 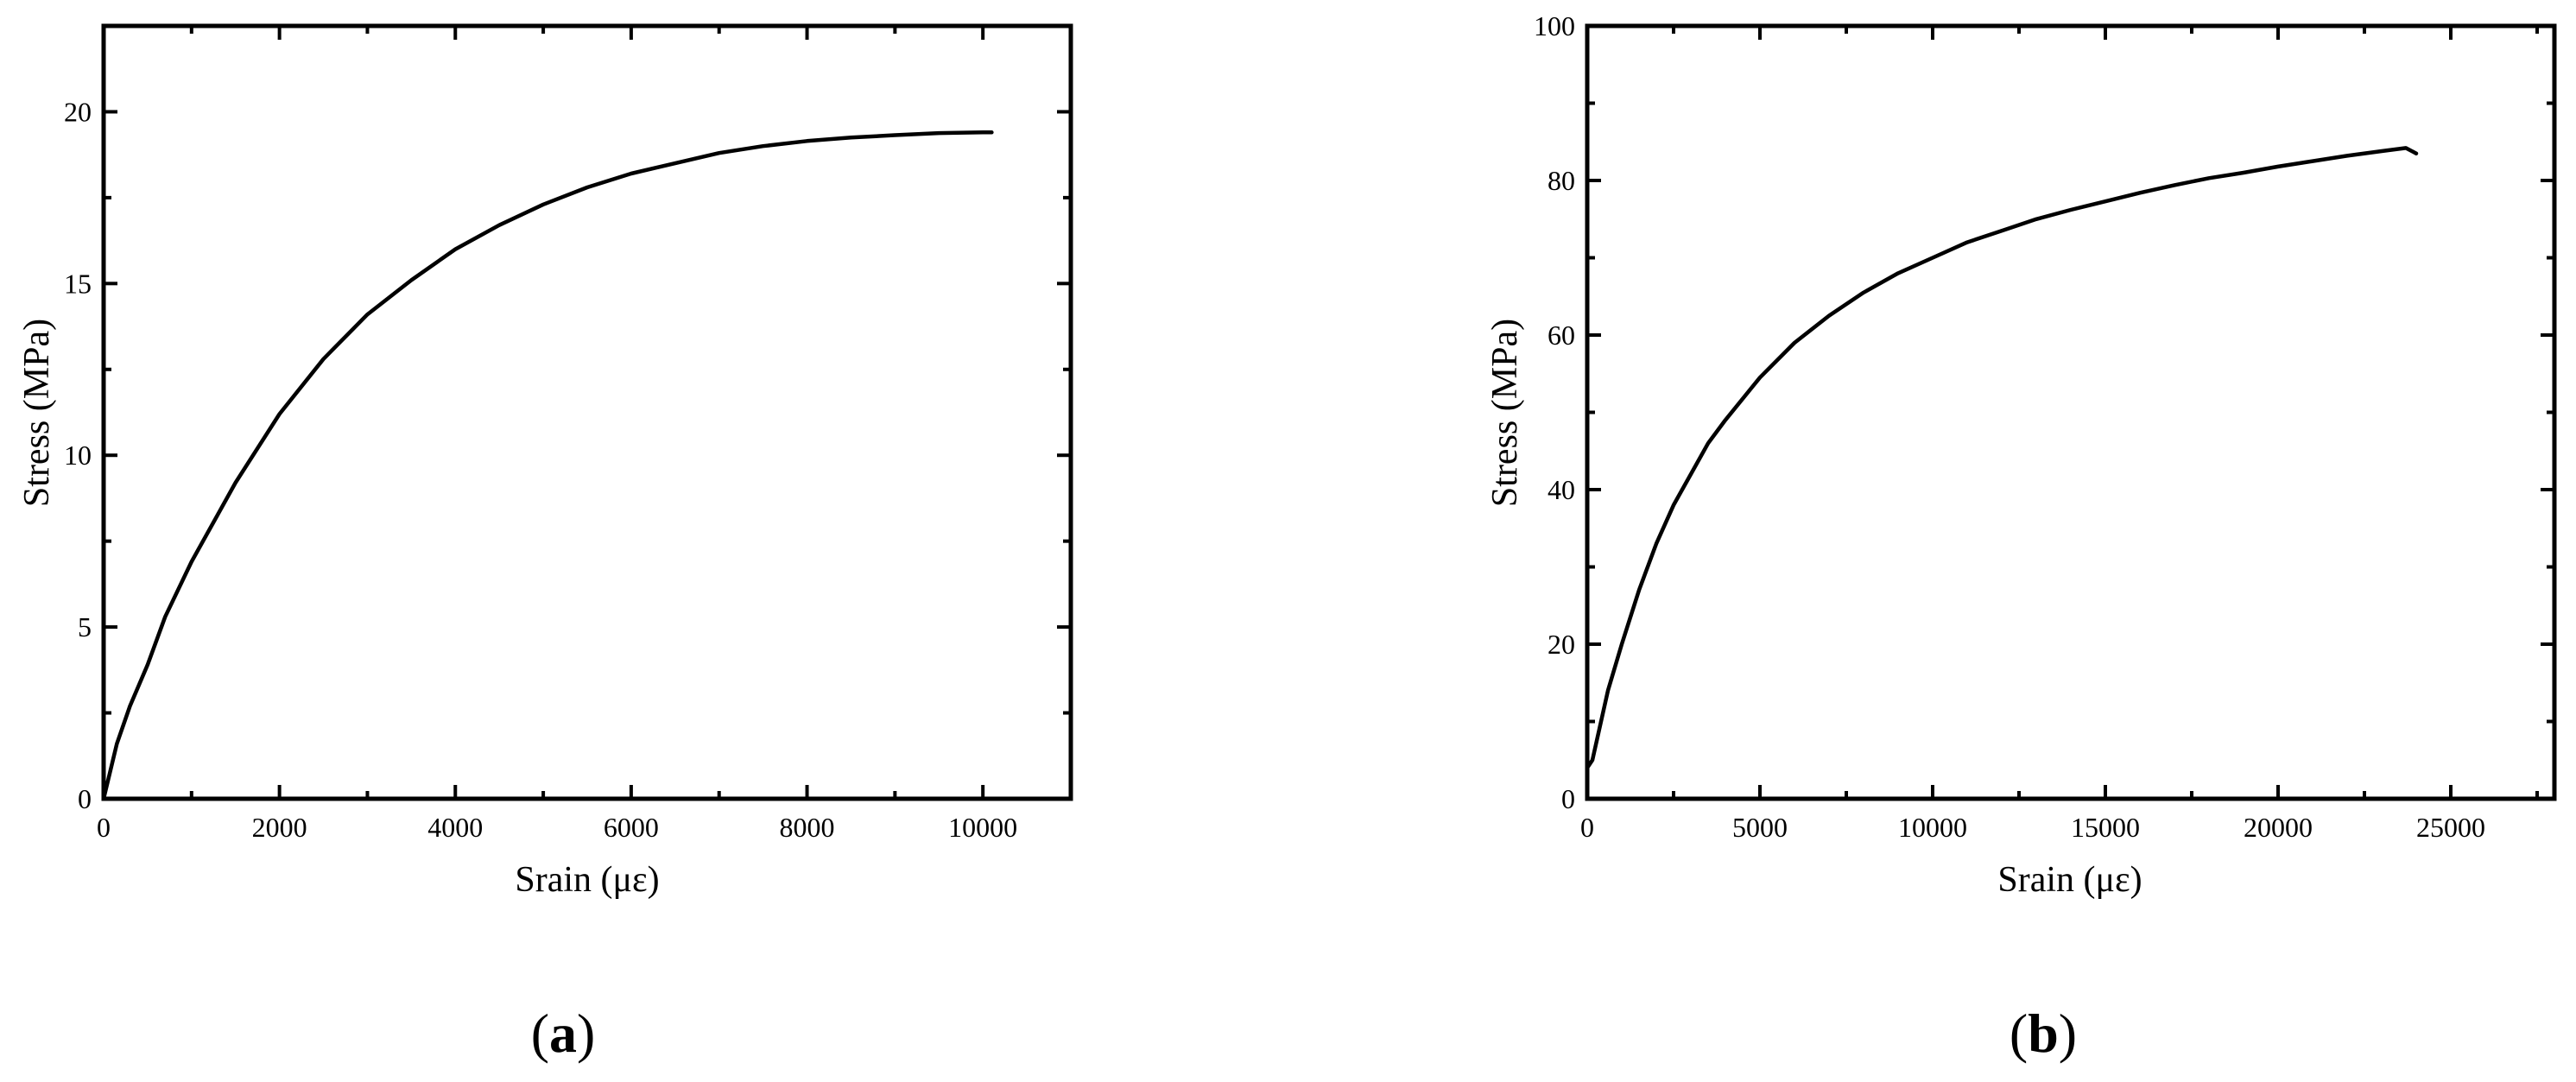 What do you see at coordinates (807, 827) in the screenshot?
I see `x-tick-label: 8000` at bounding box center [807, 827].